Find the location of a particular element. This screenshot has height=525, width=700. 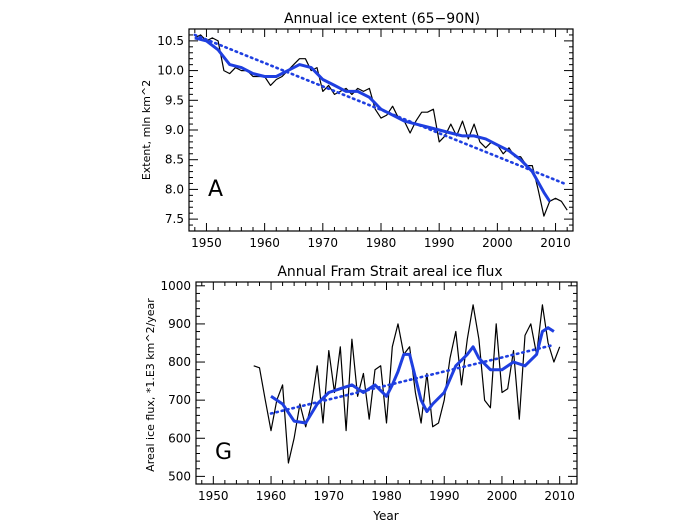

series-trend-line is located at coordinates (412, 379).